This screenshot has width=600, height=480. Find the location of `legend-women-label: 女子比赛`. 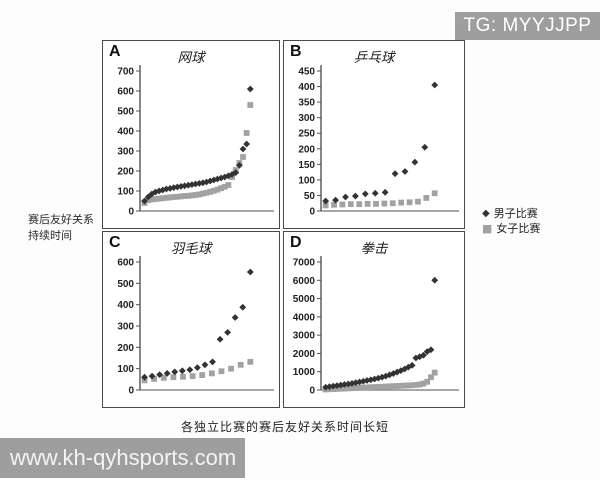

legend-women-label: 女子比赛 is located at coordinates (518, 228).